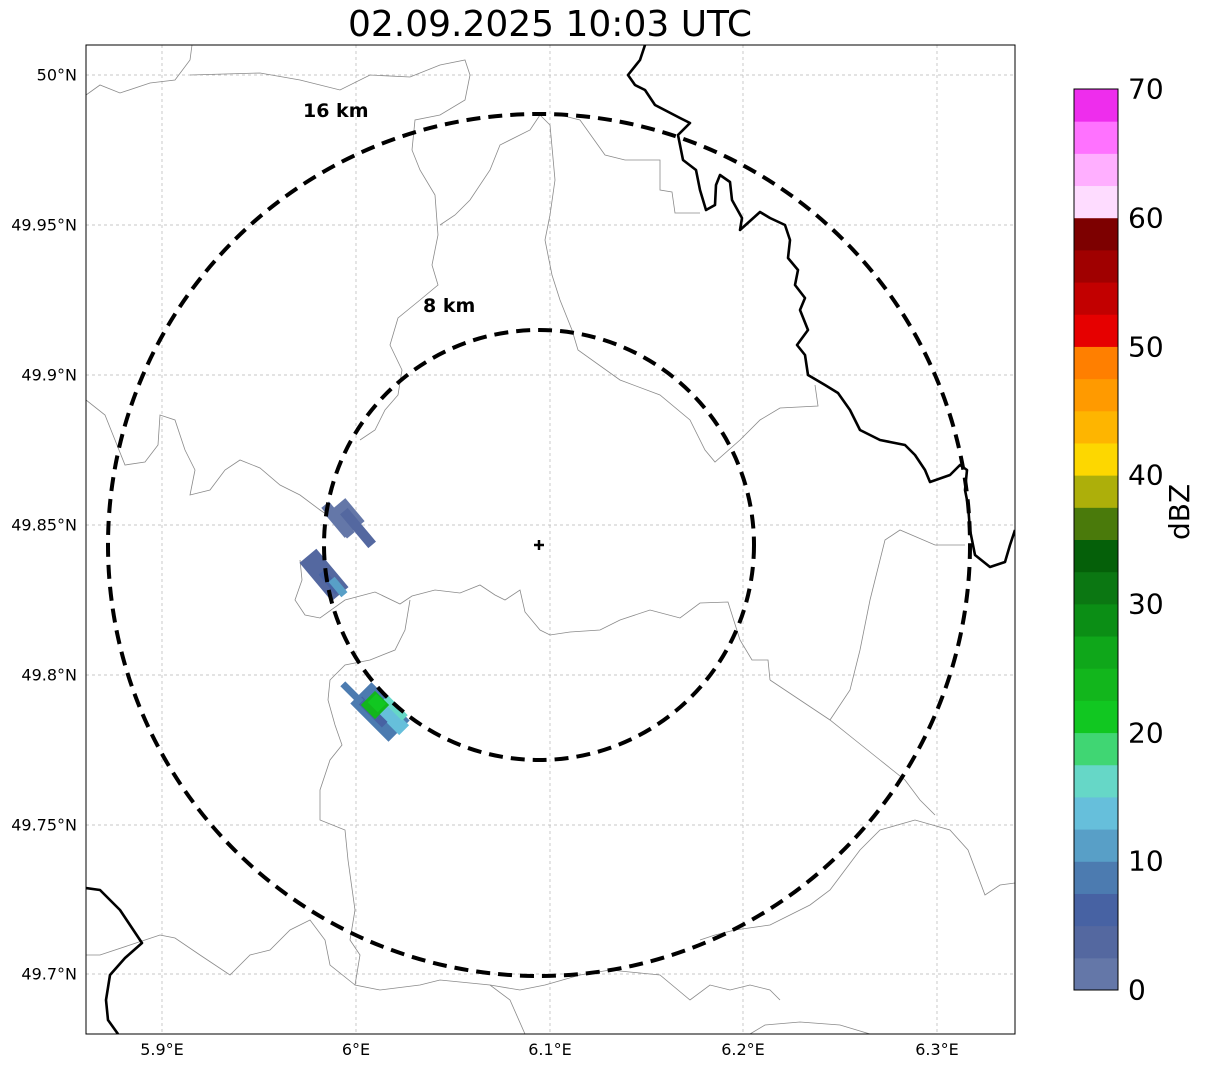 The height and width of the screenshot is (1069, 1207). Describe the element at coordinates (743, 1049) in the screenshot. I see `lon-tick-6.2: 6.2°E` at that location.